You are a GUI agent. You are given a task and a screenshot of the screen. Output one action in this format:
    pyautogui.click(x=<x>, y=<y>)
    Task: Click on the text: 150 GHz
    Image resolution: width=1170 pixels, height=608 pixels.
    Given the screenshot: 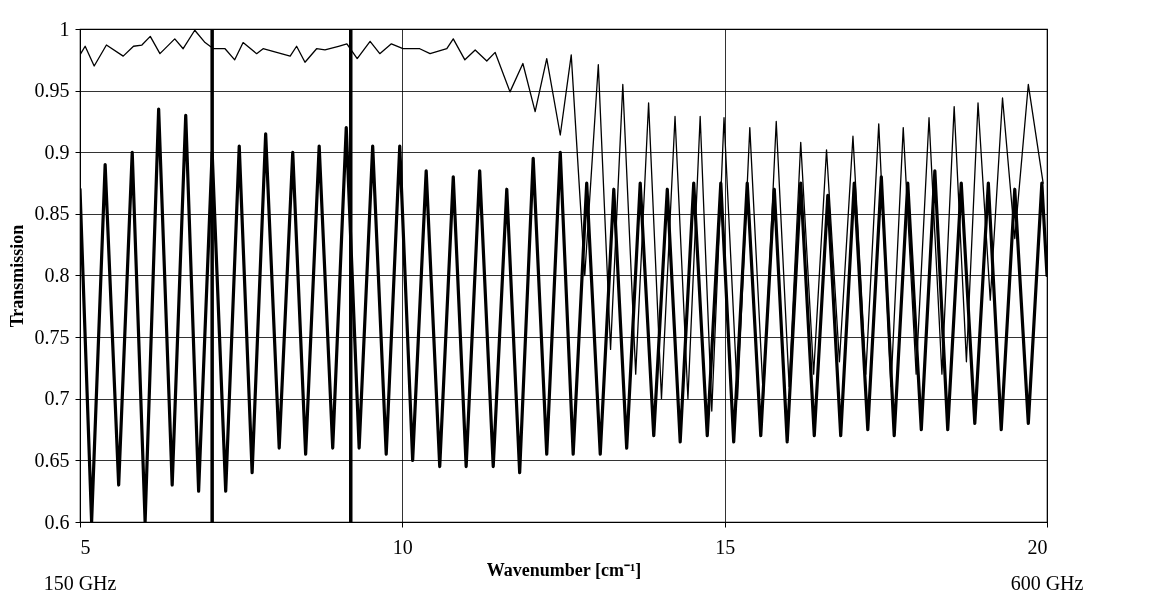 What is the action you would take?
    pyautogui.click(x=80, y=583)
    